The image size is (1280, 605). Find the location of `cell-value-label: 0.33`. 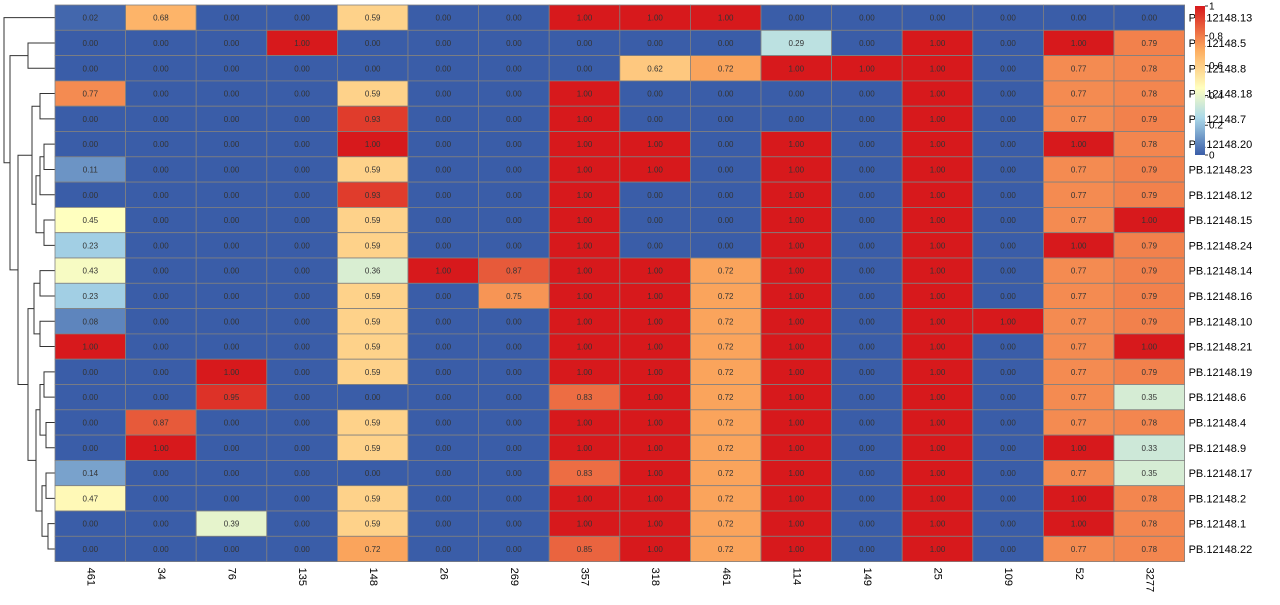

cell-value-label: 0.33 is located at coordinates (1150, 448).